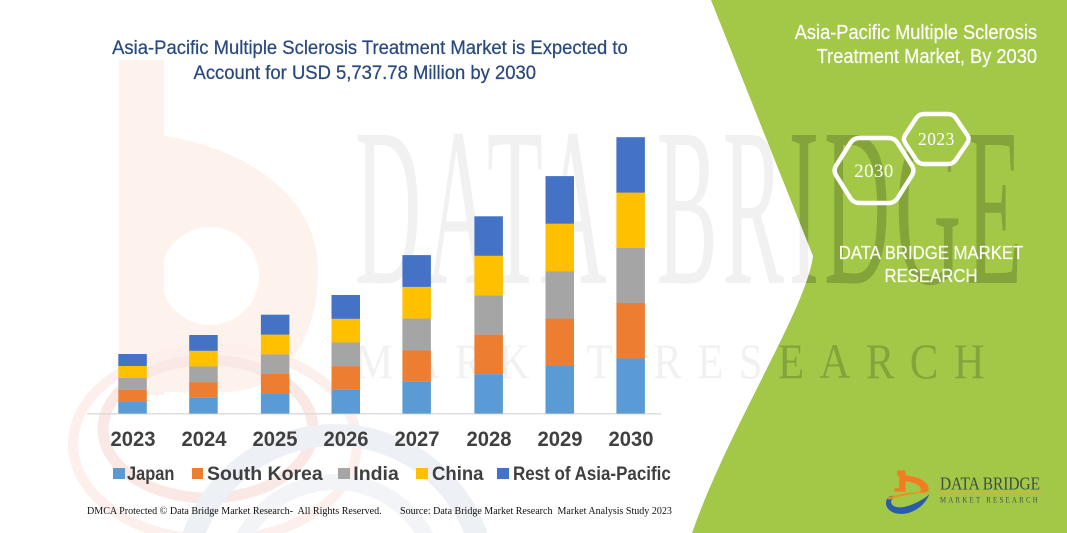 This screenshot has width=1067, height=533. What do you see at coordinates (990, 484) in the screenshot?
I see `svg-text: DATA BRIDGE` at bounding box center [990, 484].